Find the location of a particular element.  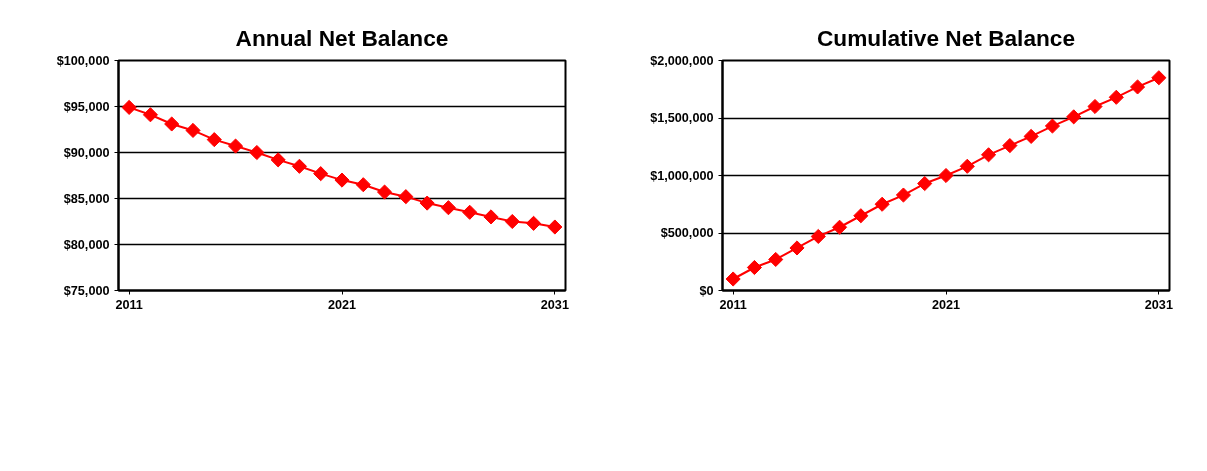

y-tick-label: $0 is located at coordinates (706, 290).